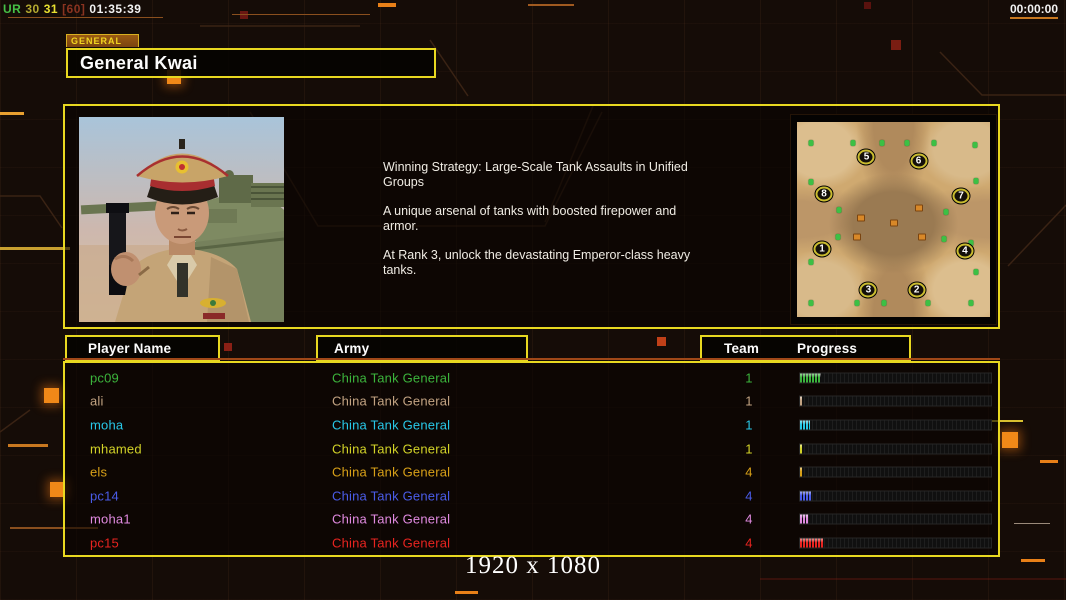  What do you see at coordinates (531, 496) in the screenshot?
I see `table-row: pc14 China Tank General 4` at bounding box center [531, 496].